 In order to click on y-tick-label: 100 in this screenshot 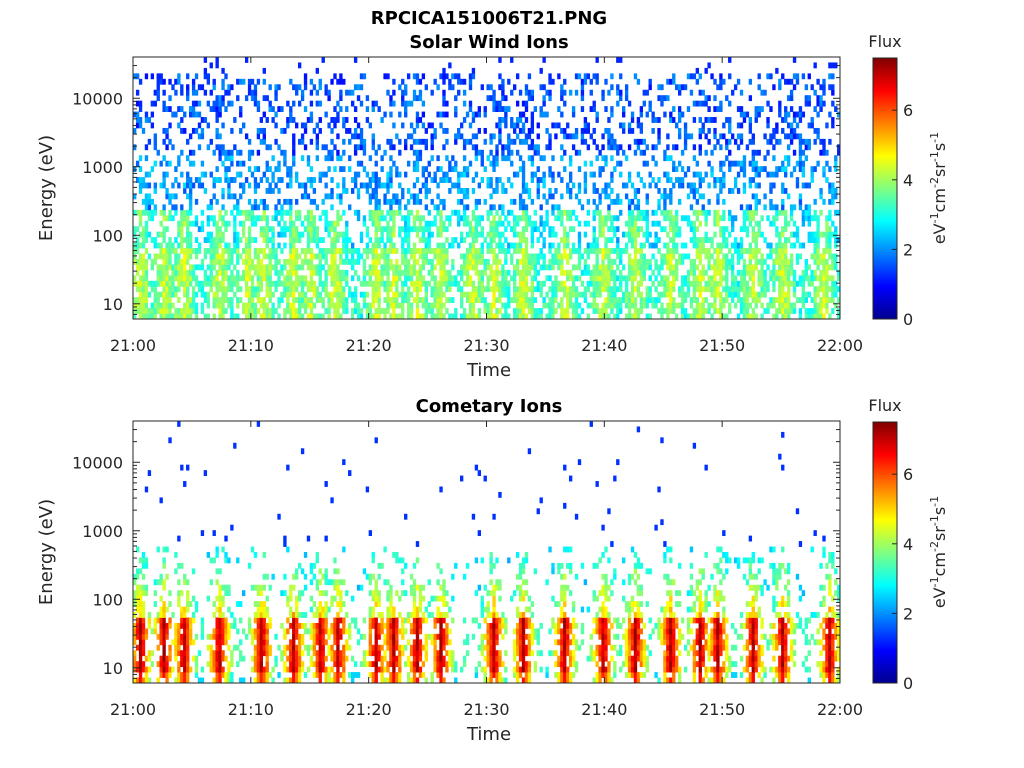, I will do `click(107, 235)`.